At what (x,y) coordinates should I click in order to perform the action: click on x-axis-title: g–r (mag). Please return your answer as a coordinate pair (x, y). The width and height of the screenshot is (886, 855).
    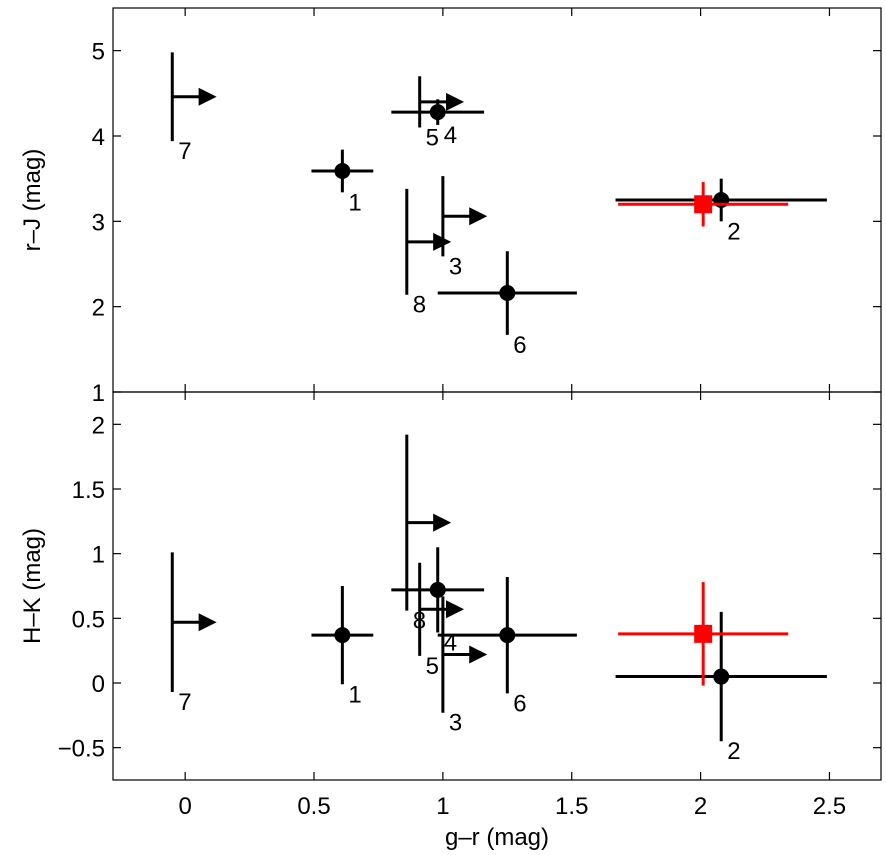
    Looking at the image, I should click on (497, 837).